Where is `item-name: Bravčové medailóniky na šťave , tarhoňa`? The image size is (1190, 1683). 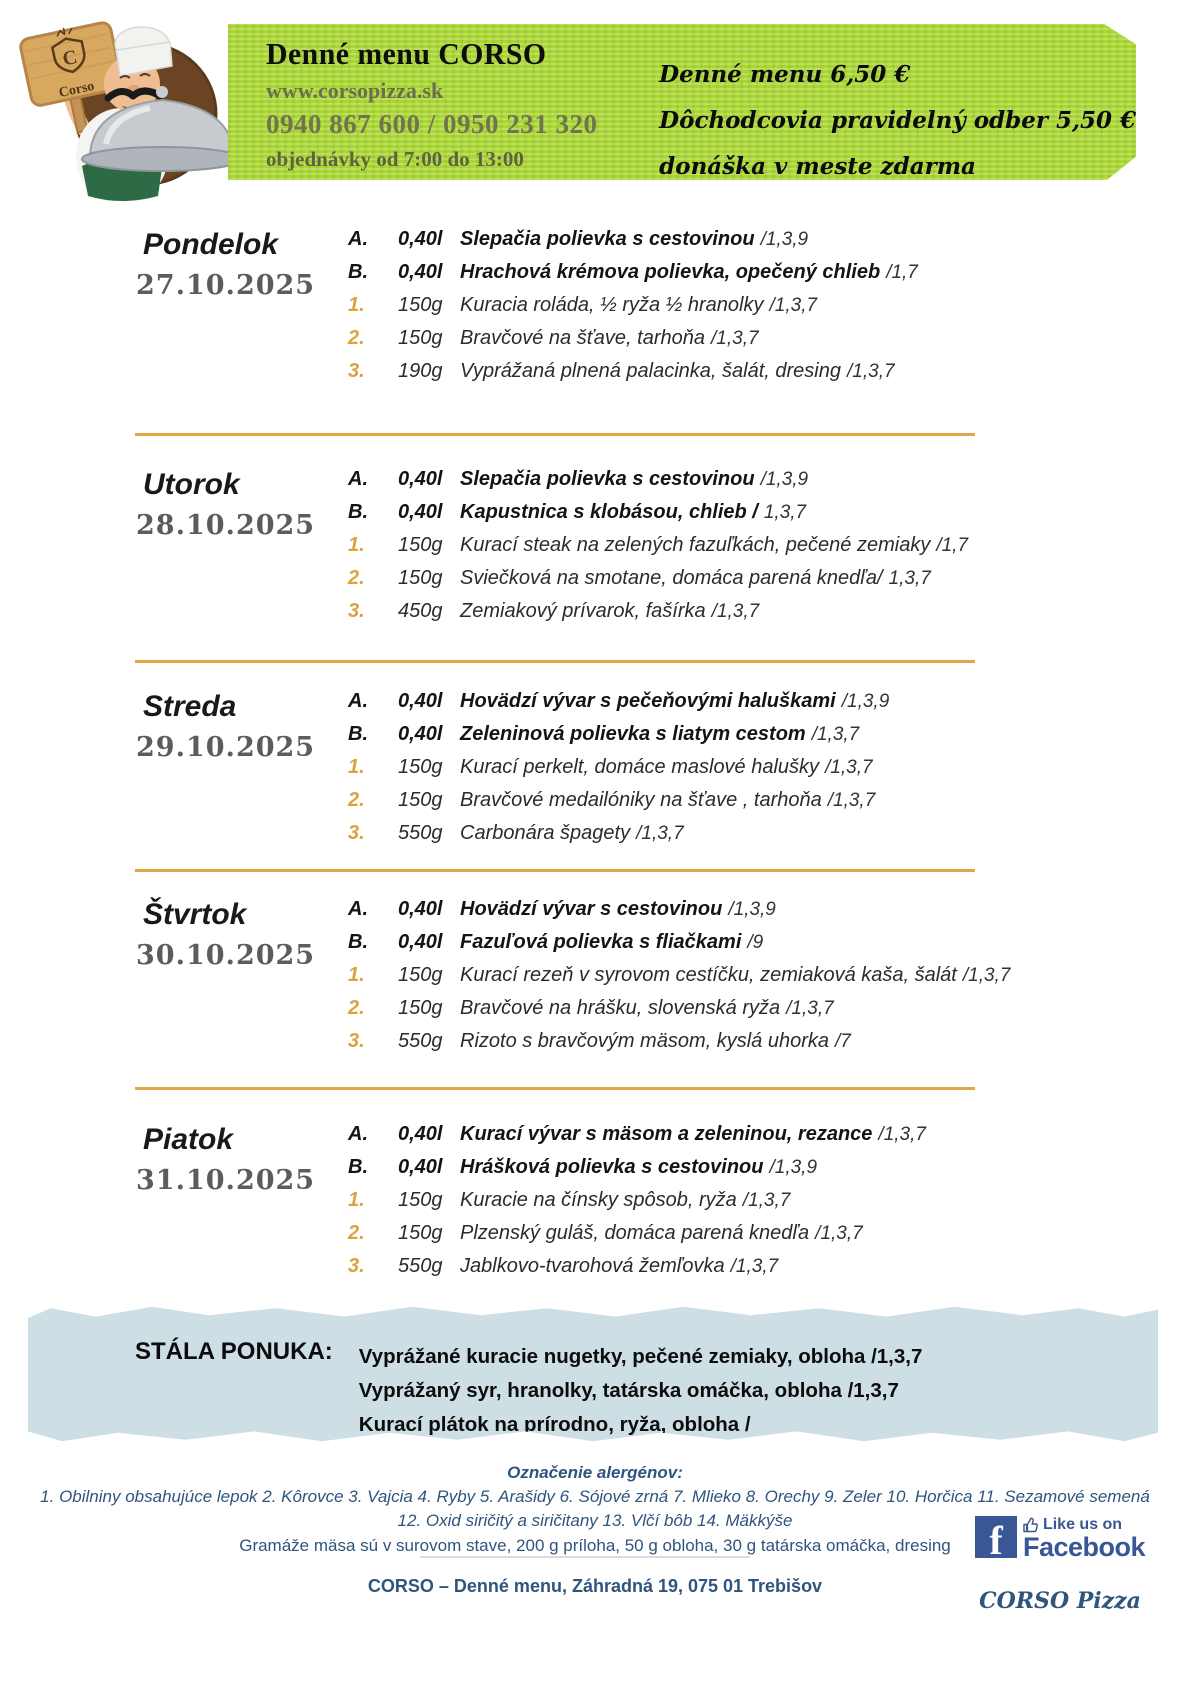 item-name: Bravčové medailóniky na šťave , tarhoňa is located at coordinates (641, 800).